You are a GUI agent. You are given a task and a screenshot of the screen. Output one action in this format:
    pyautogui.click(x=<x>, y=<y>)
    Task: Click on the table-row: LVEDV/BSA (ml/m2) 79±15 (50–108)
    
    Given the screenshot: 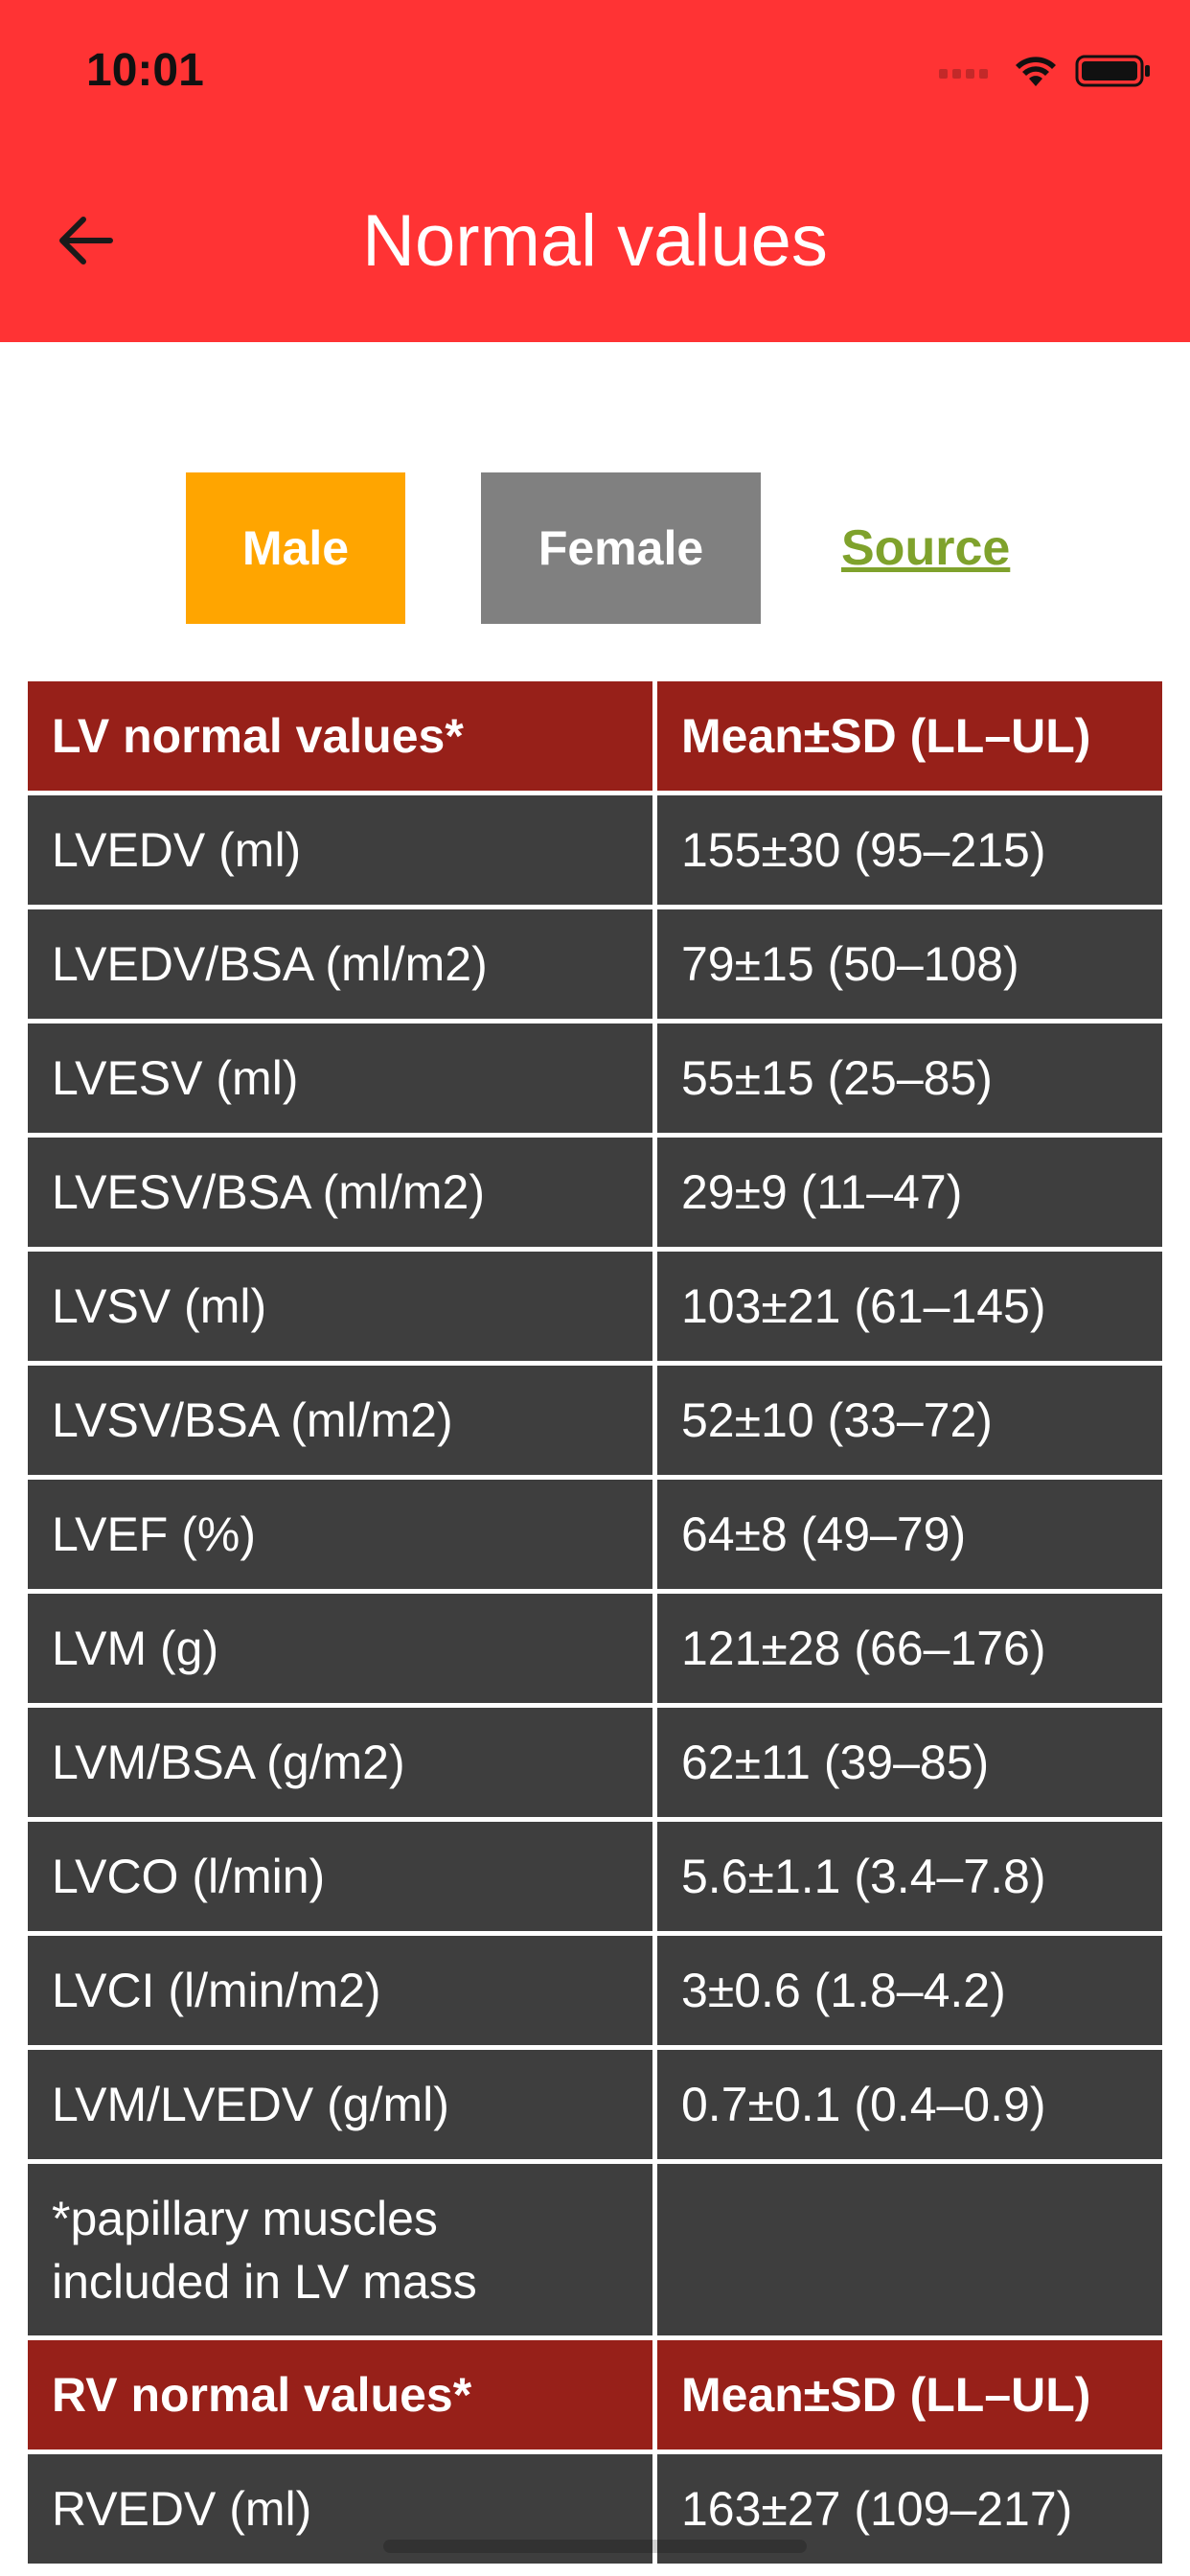 What is the action you would take?
    pyautogui.click(x=595, y=964)
    